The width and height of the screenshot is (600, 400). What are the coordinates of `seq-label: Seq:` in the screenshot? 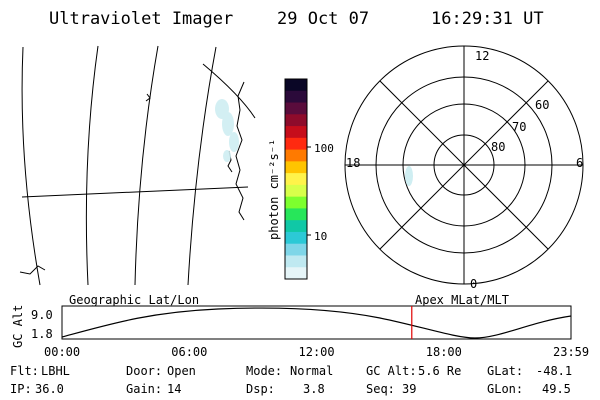 It's located at (380, 389).